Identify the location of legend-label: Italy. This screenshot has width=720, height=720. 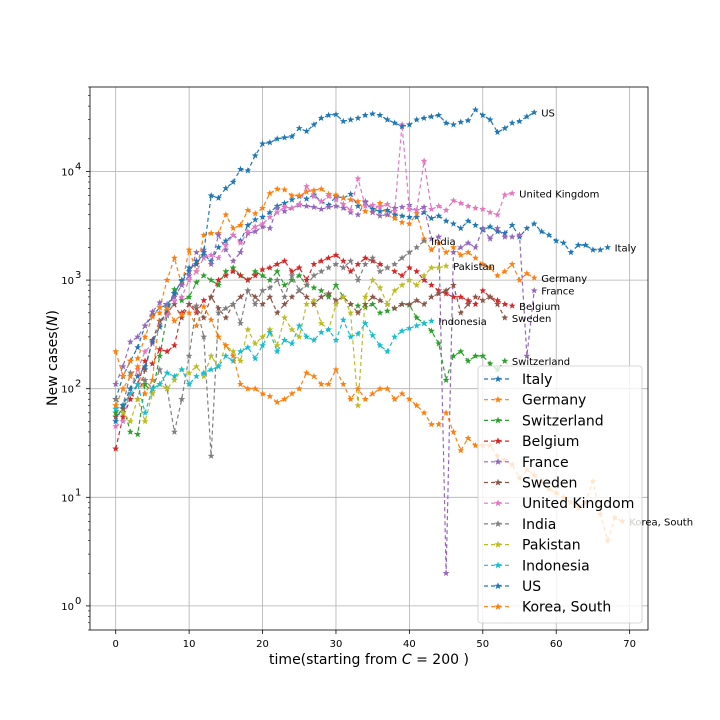
(537, 380).